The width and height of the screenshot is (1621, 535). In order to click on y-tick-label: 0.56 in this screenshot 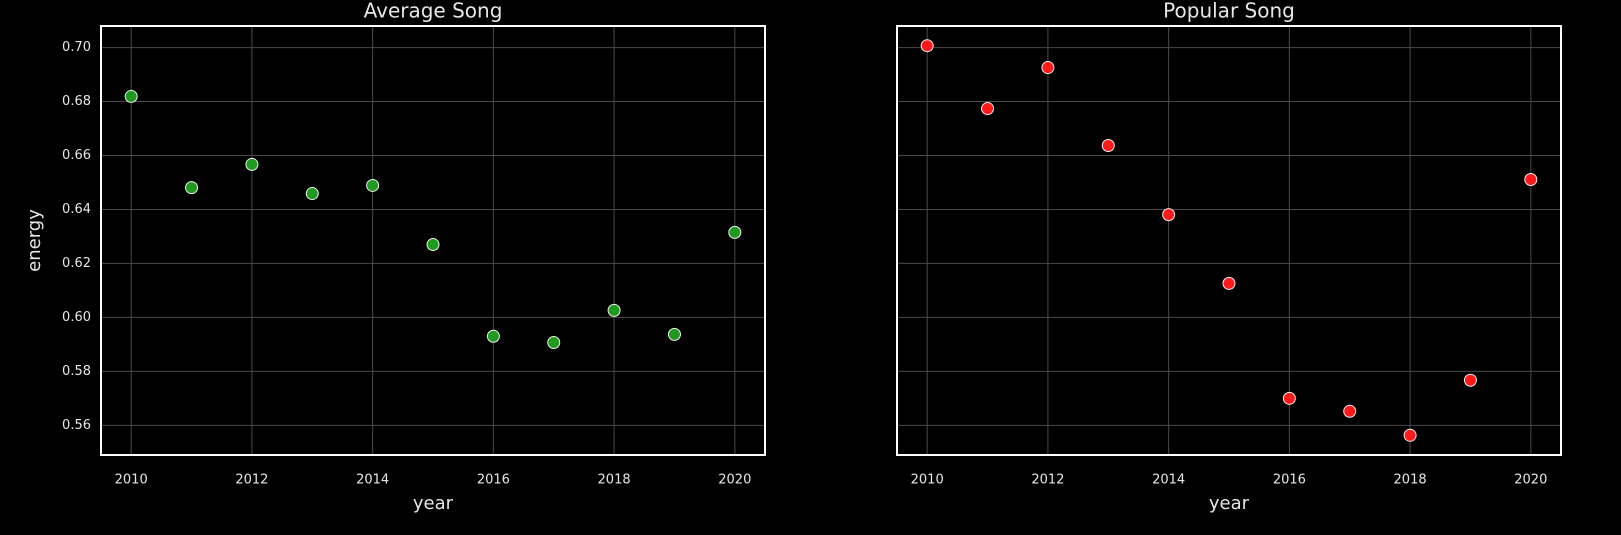, I will do `click(76, 425)`.